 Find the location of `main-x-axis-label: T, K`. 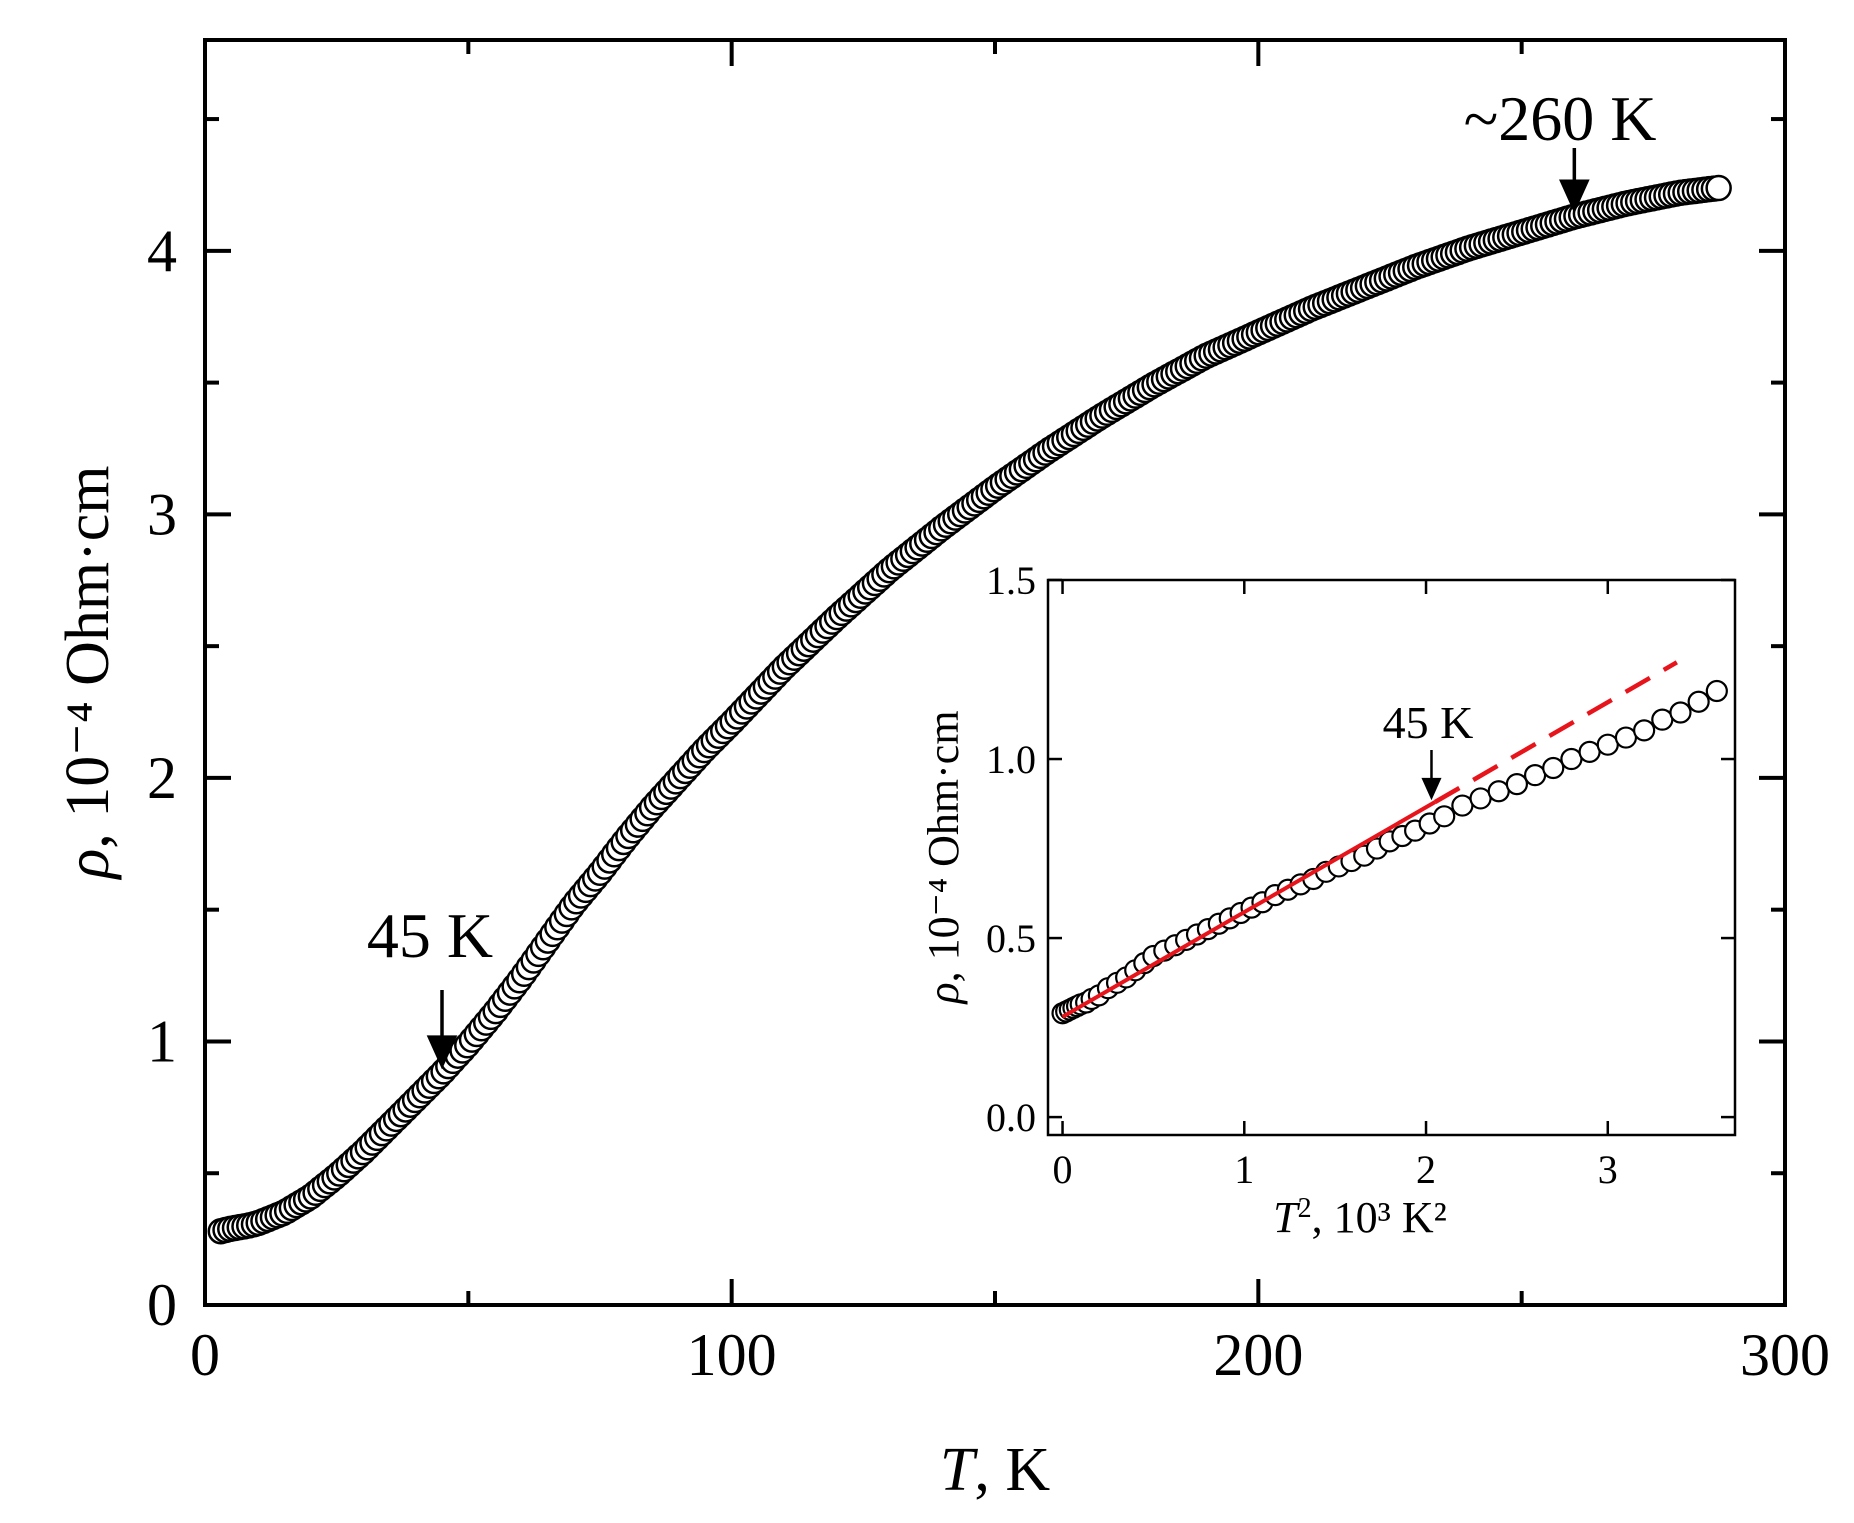

main-x-axis-label: T, K is located at coordinates (995, 1470).